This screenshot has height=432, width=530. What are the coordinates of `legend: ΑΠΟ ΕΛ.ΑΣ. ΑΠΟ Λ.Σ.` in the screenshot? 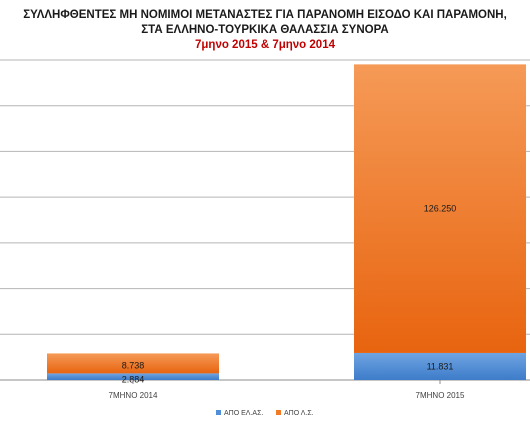 It's located at (265, 413).